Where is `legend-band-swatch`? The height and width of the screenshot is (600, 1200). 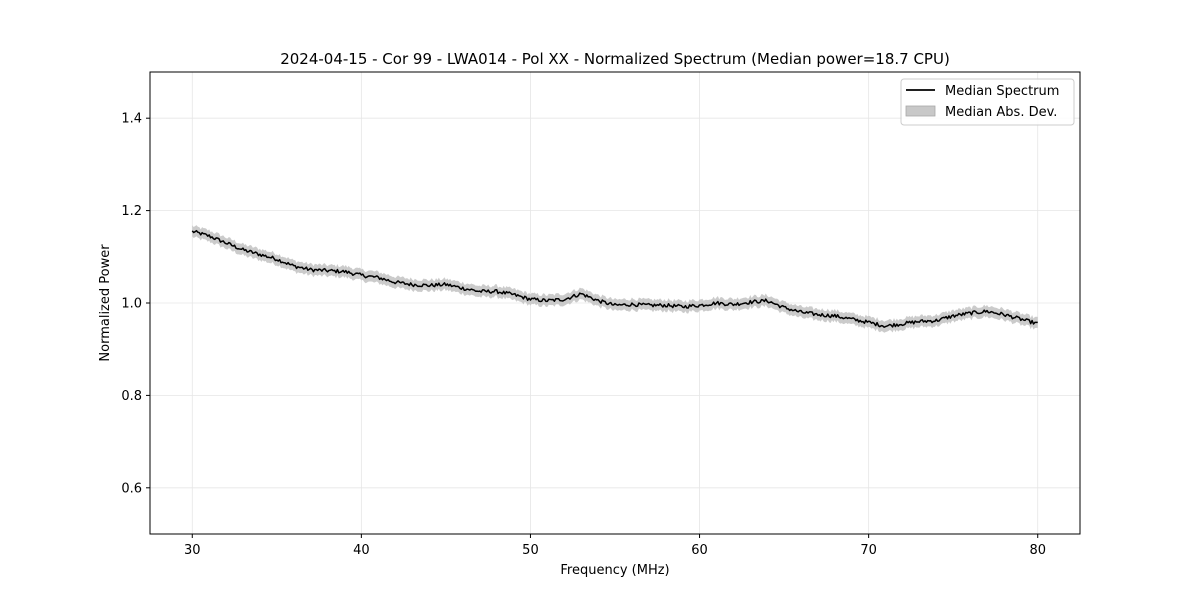 legend-band-swatch is located at coordinates (920, 111).